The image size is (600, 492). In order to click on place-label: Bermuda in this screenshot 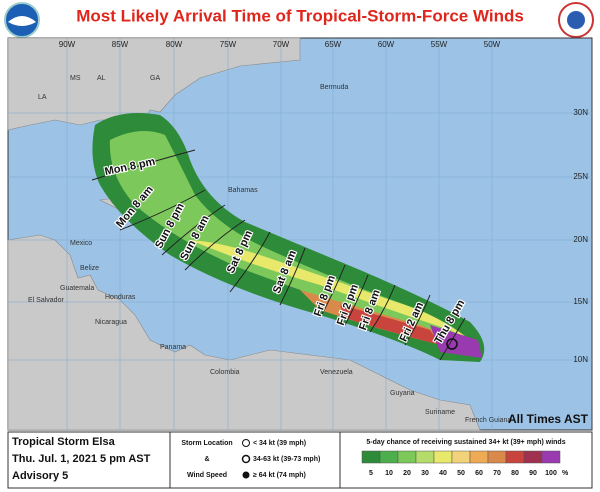, I will do `click(334, 87)`.